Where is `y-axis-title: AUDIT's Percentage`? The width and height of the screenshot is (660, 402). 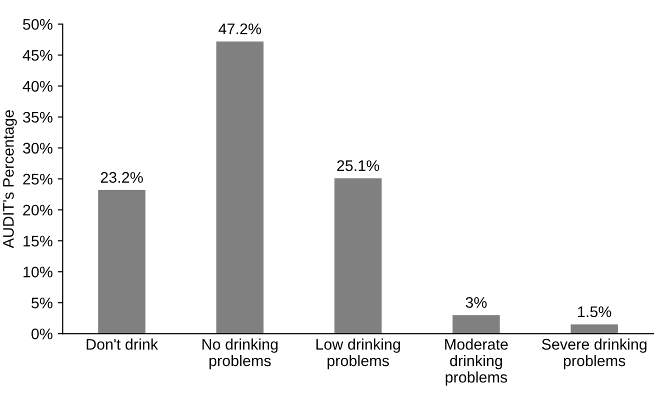 y-axis-title: AUDIT's Percentage is located at coordinates (10, 179).